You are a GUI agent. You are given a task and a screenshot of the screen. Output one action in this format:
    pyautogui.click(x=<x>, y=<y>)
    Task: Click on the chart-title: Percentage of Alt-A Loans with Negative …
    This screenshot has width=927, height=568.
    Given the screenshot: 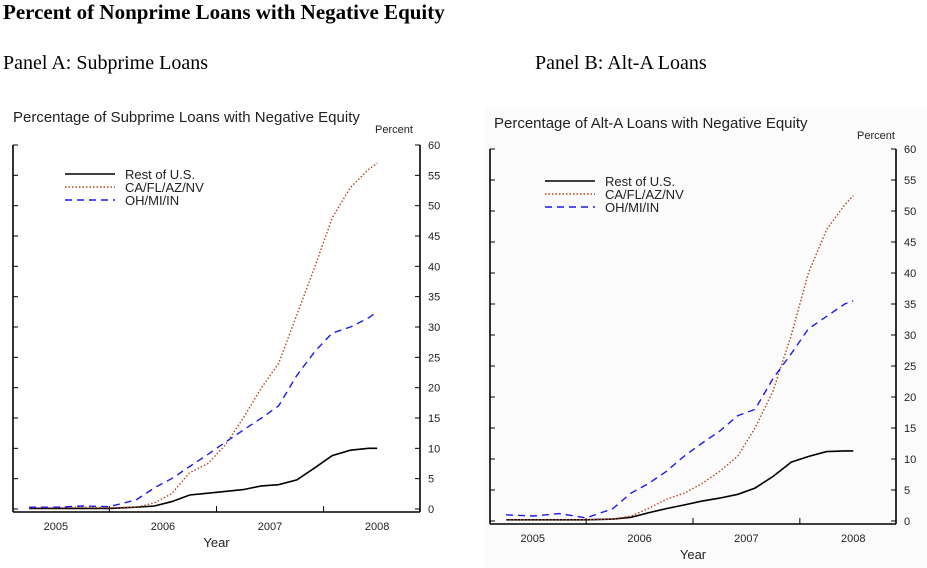 What is the action you would take?
    pyautogui.click(x=651, y=123)
    